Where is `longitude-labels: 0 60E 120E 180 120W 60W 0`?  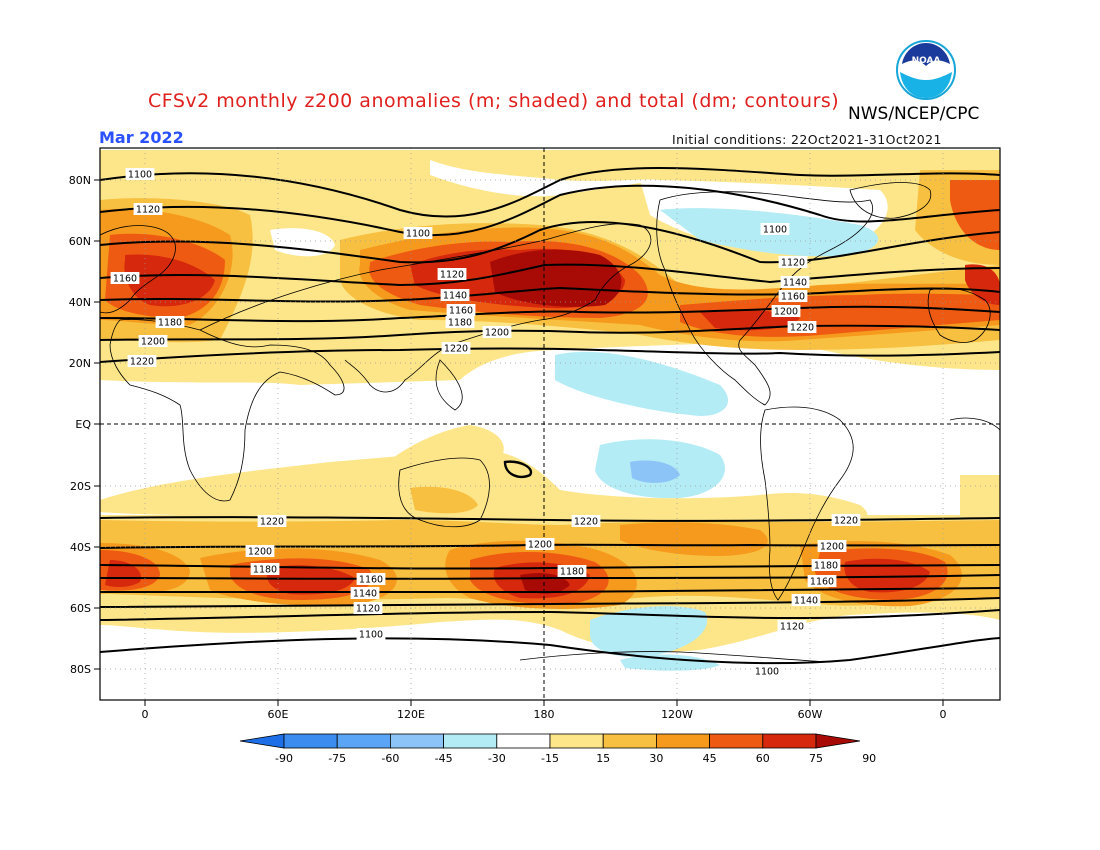
longitude-labels: 0 60E 120E 180 120W 60W 0 is located at coordinates (544, 710).